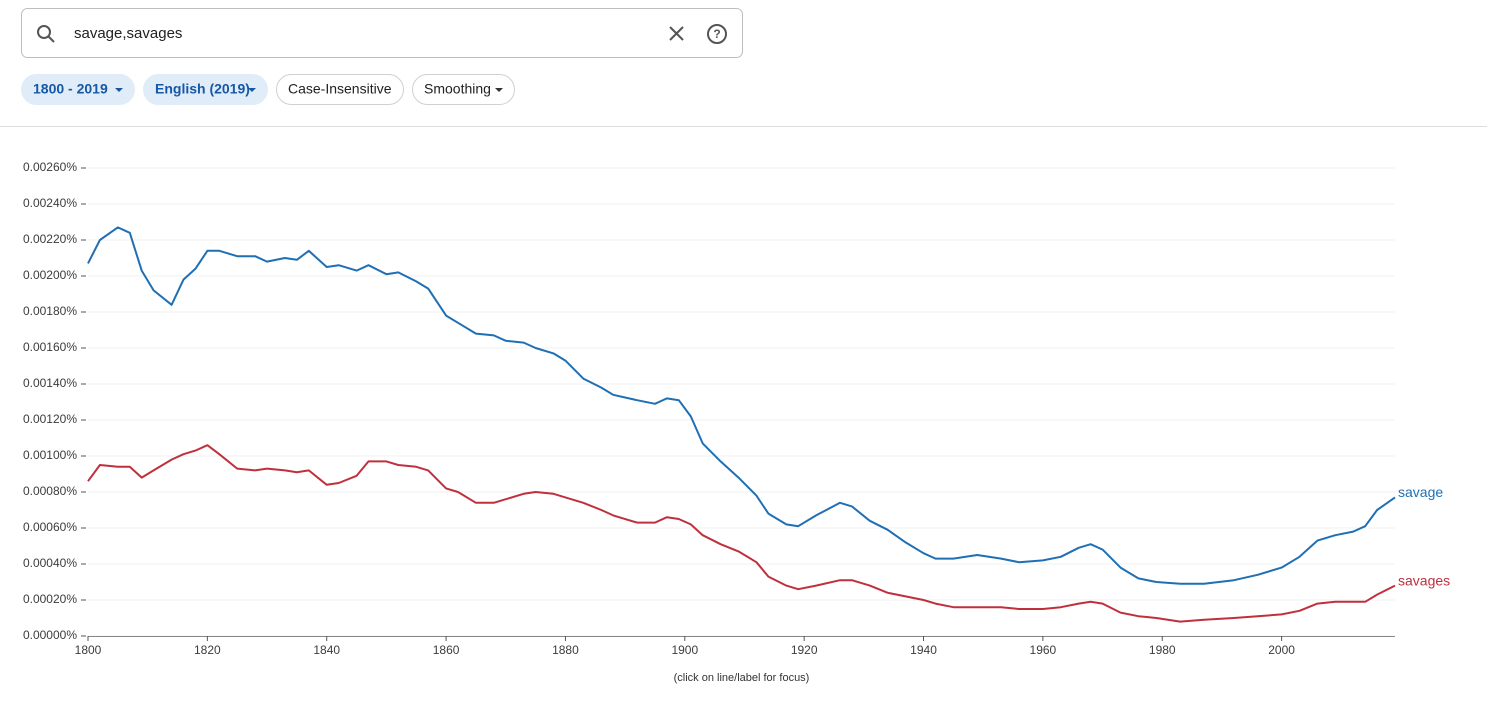  What do you see at coordinates (1424, 580) in the screenshot?
I see `series-label: savages` at bounding box center [1424, 580].